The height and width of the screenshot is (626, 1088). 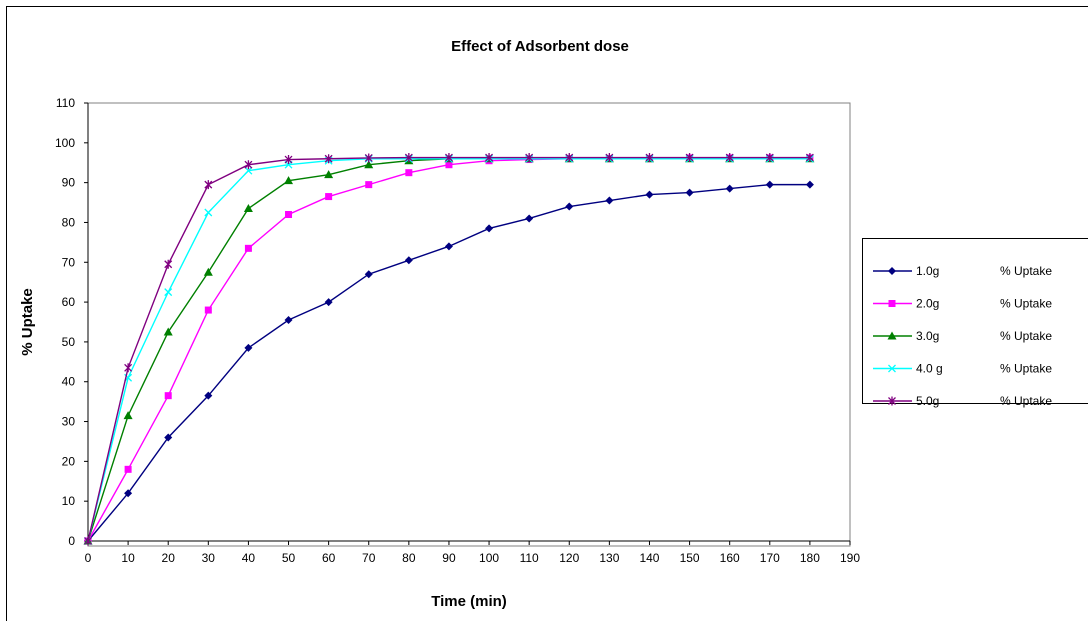 I want to click on x-tick-label: 50, so click(x=289, y=558).